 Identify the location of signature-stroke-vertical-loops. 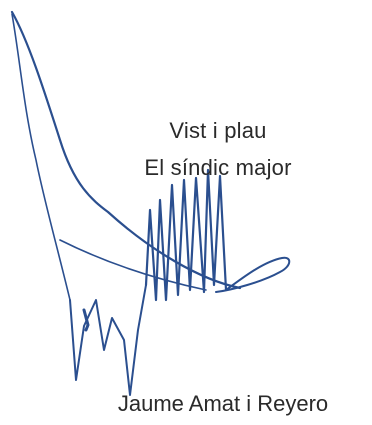
(186, 235).